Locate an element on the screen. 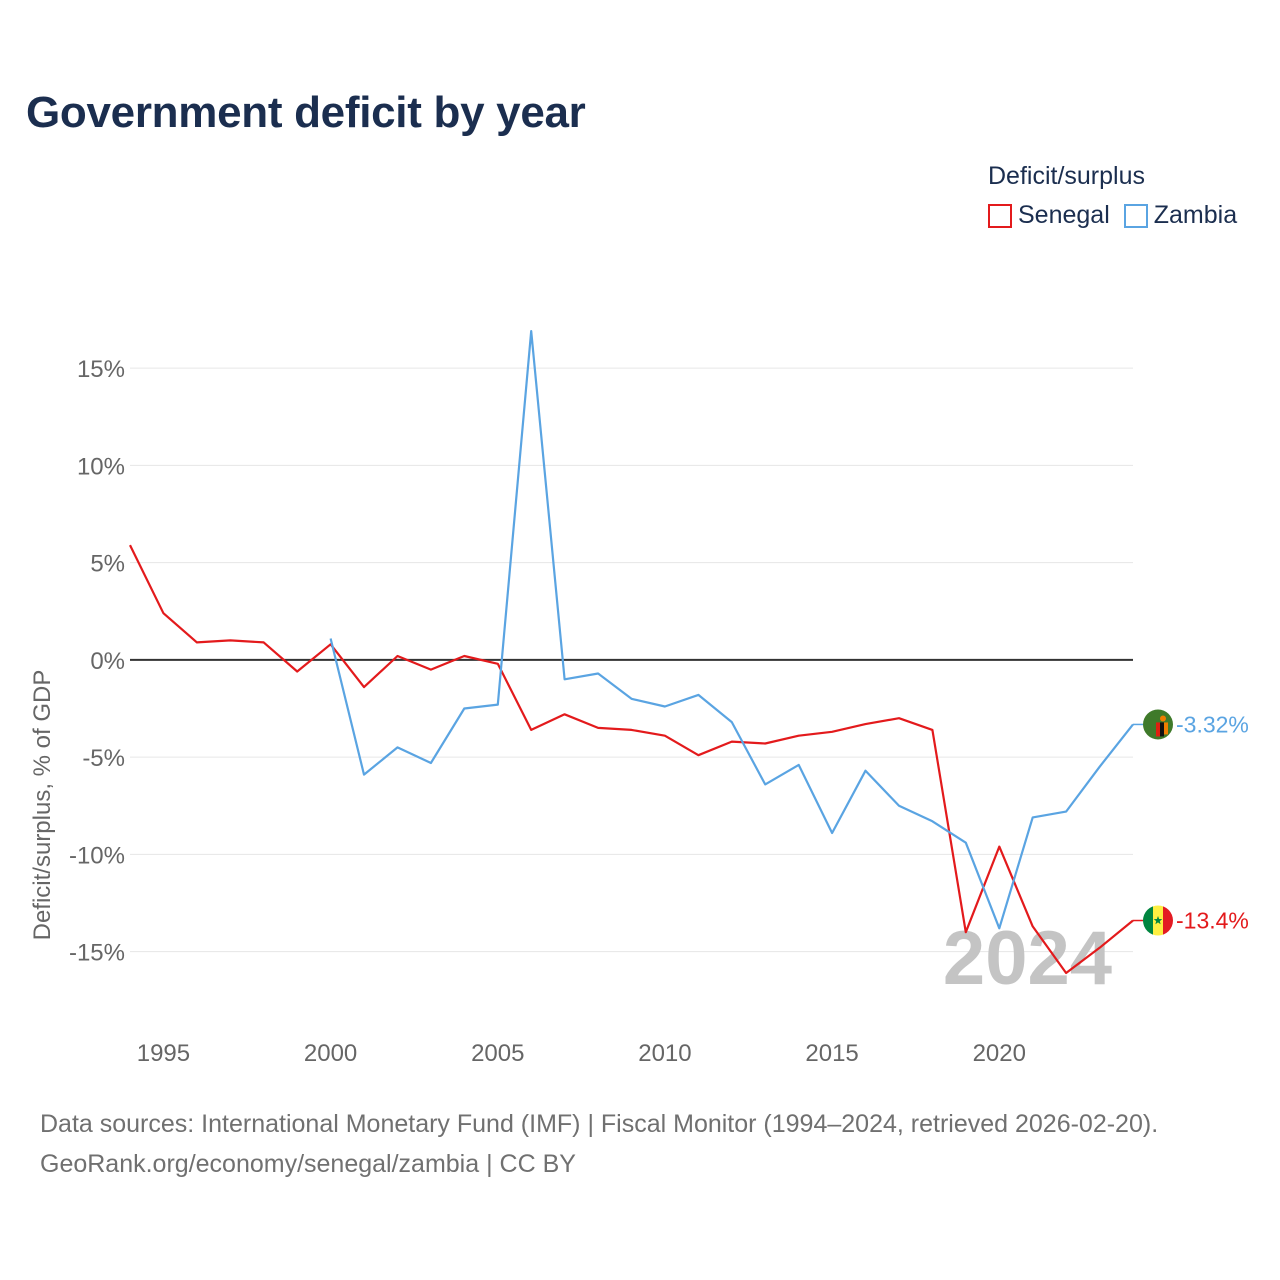 This screenshot has height=1280, width=1280. y-tick-label: -5% is located at coordinates (103, 758).